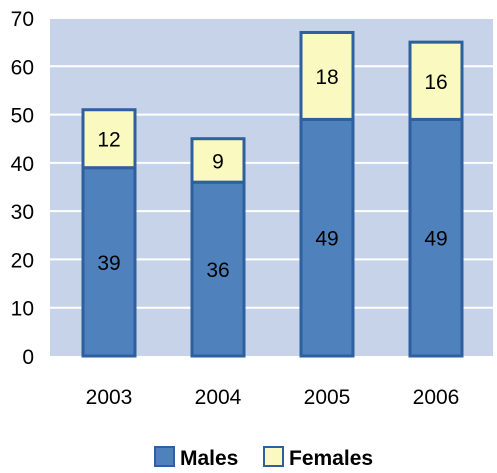  I want to click on bar-females-2003, so click(109, 139).